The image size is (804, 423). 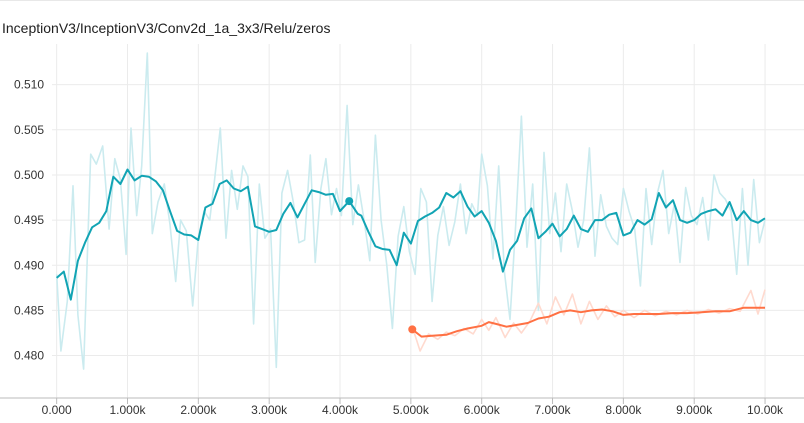 I want to click on x-tick-label: 0.000, so click(x=57, y=410).